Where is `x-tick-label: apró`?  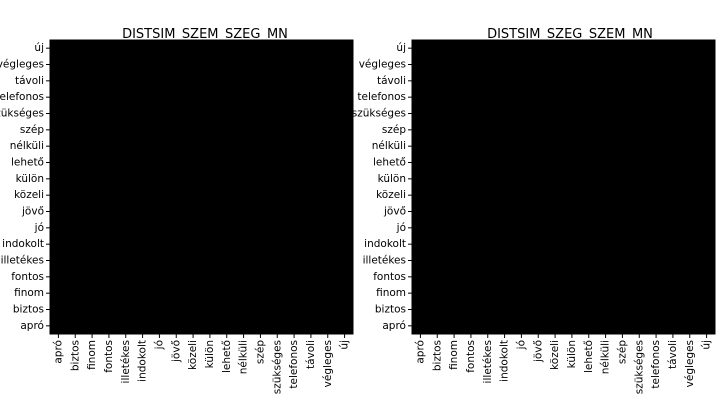 x-tick-label: apró is located at coordinates (420, 352).